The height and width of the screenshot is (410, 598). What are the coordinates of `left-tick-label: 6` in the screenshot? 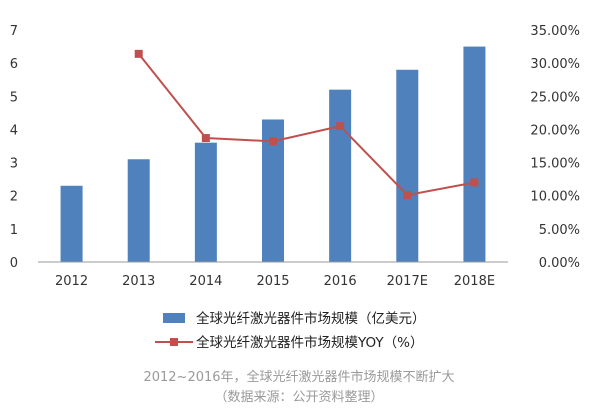 It's located at (14, 64).